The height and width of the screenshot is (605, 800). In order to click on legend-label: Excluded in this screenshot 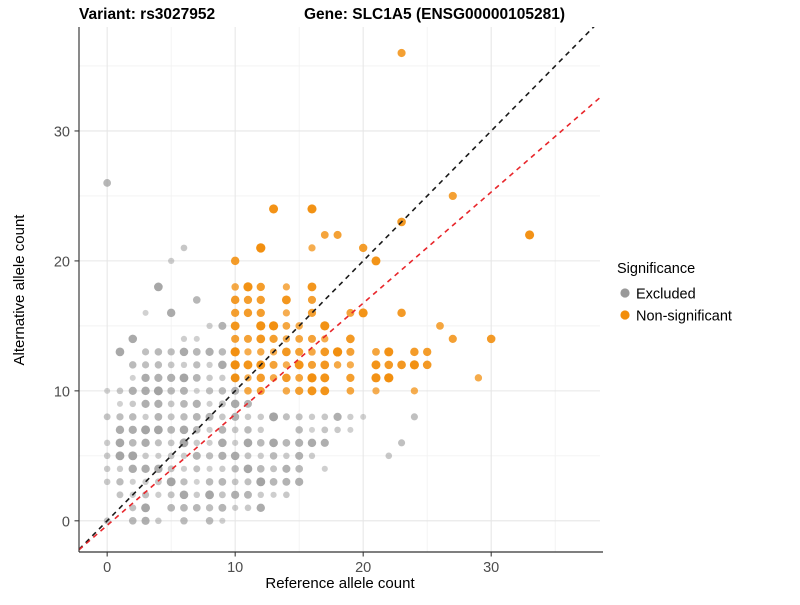, I will do `click(666, 295)`.